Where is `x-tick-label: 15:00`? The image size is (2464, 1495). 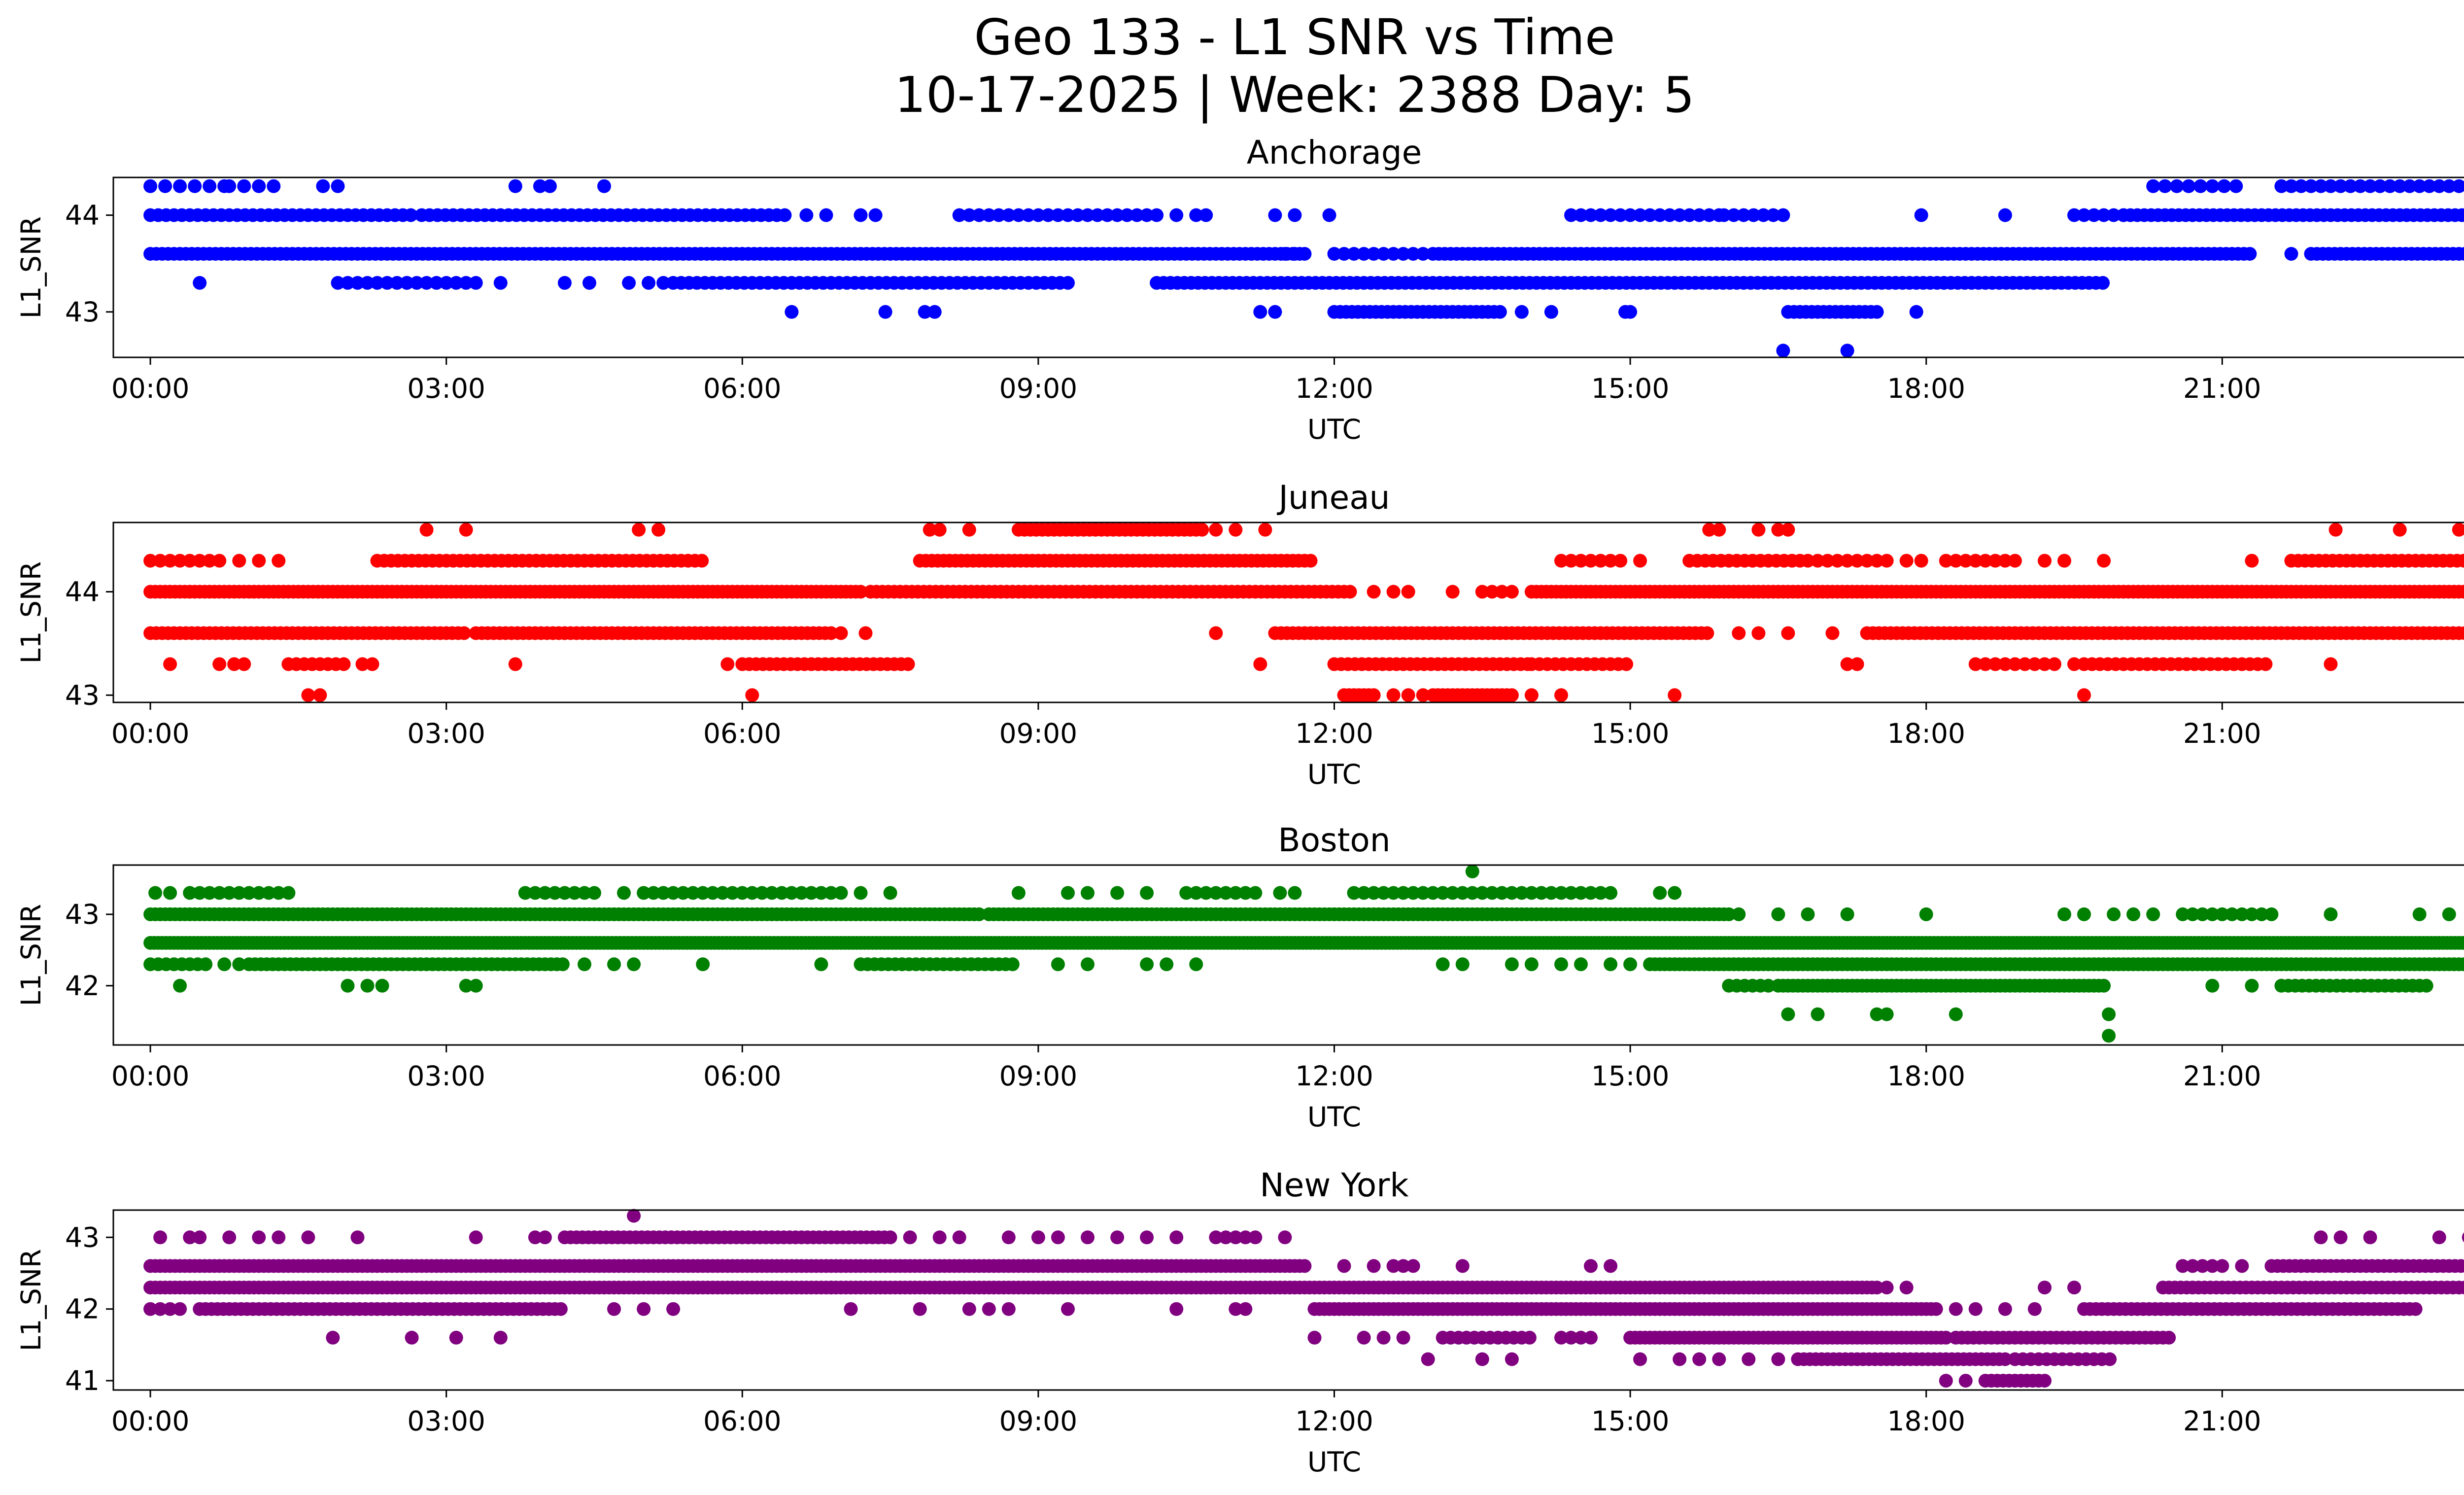
x-tick-label: 15:00 is located at coordinates (1630, 1076).